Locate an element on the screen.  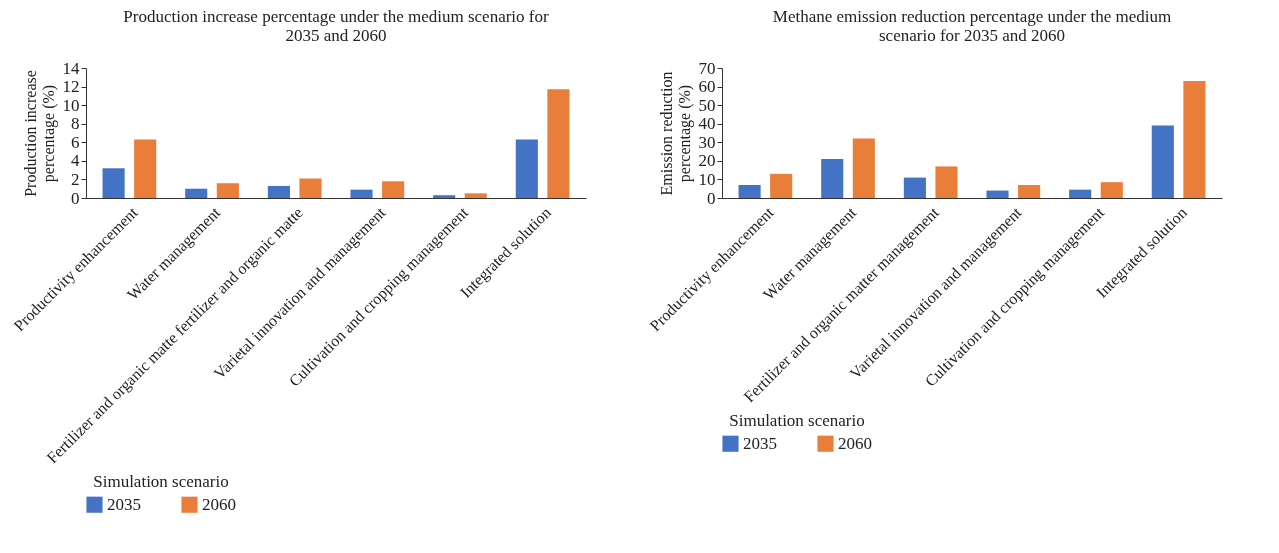
y-tick-label: 20 is located at coordinates (707, 161).